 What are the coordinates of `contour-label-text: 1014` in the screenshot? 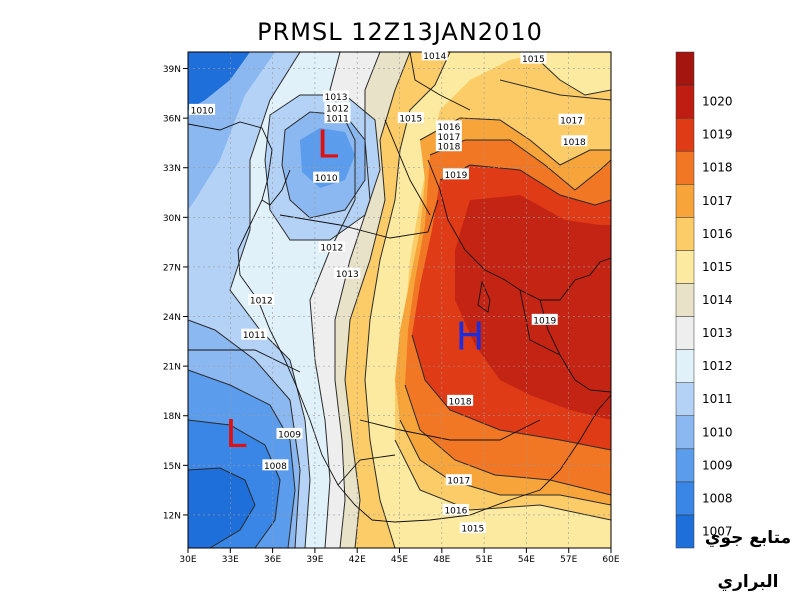 It's located at (434, 57).